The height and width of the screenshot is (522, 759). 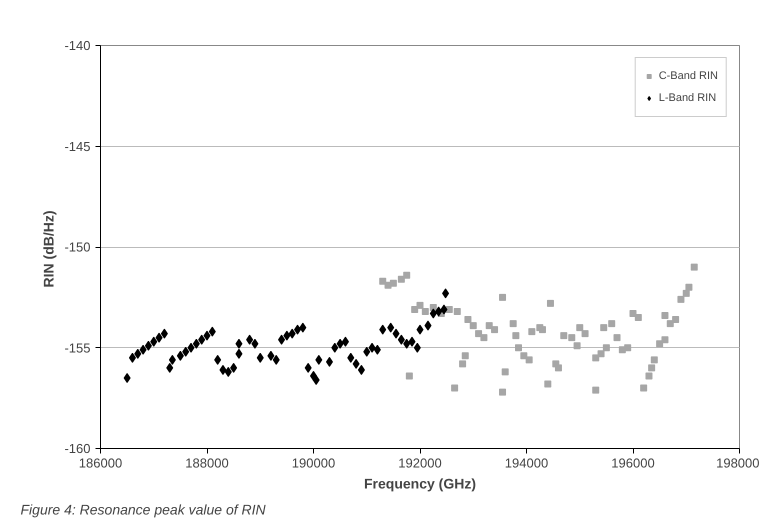 I want to click on x-axis-title: Frequency (GHz), so click(x=420, y=484).